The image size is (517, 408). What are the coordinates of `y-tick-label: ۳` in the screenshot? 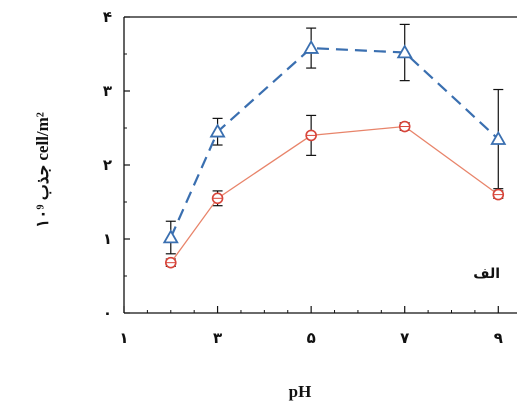 It's located at (107, 91).